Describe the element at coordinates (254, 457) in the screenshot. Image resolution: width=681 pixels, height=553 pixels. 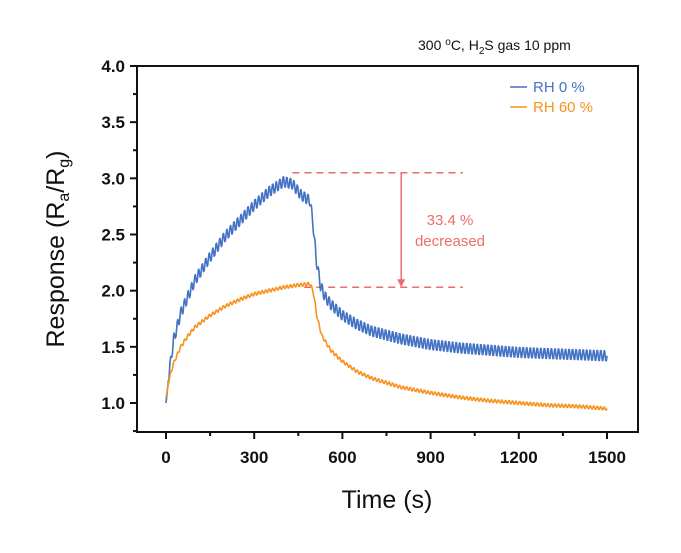
I see `x-tick-label: 300` at that location.